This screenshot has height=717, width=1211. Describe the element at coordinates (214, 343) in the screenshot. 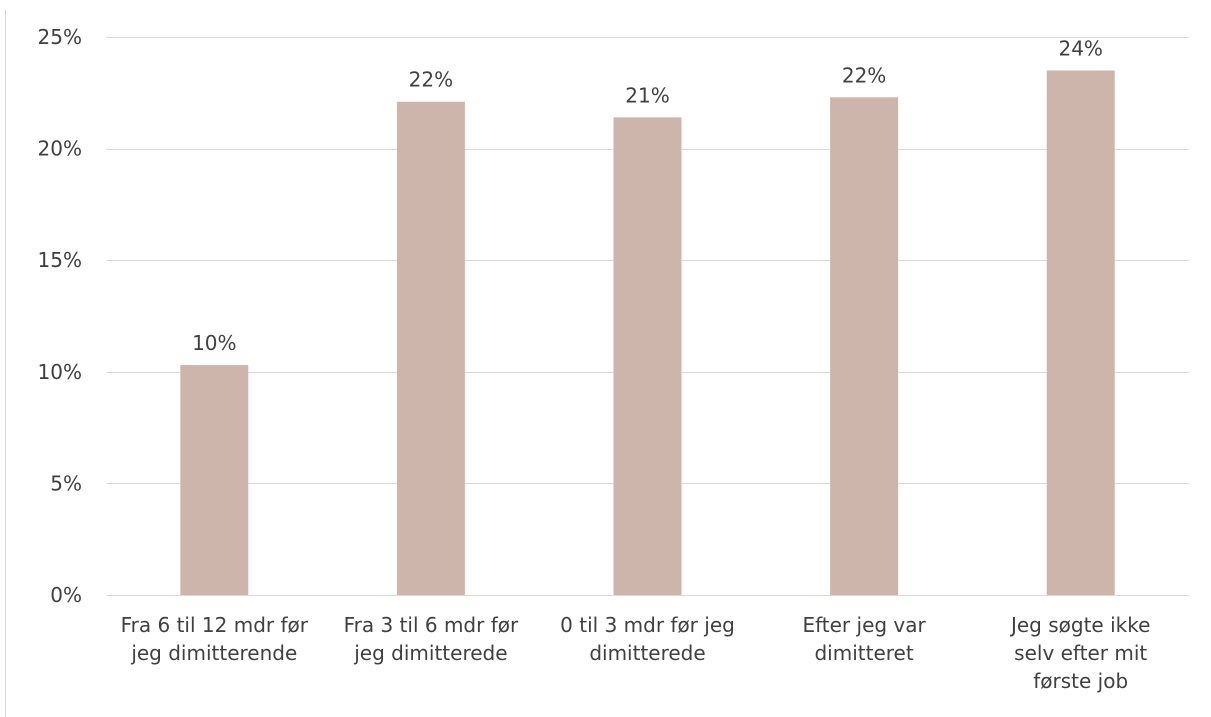

I see `data-label: 10%` at that location.